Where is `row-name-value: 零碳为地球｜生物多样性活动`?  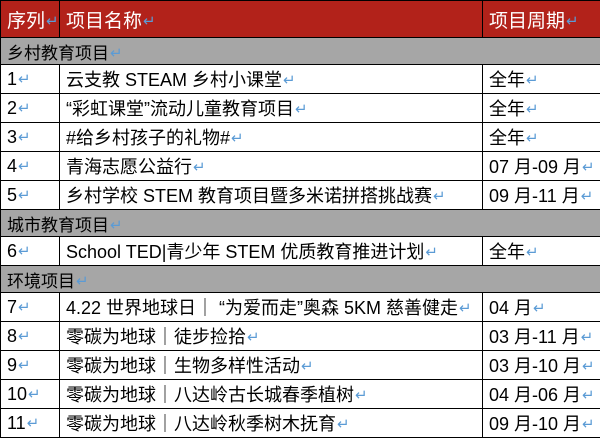
row-name-value: 零碳为地球｜生物多样性活动 is located at coordinates (183, 366).